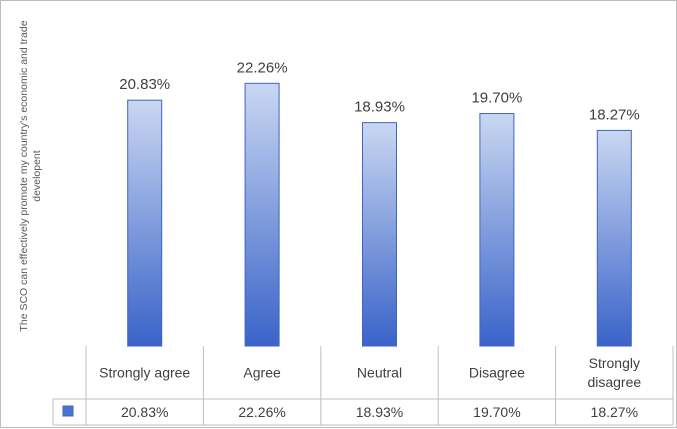 The image size is (677, 429). Describe the element at coordinates (262, 67) in the screenshot. I see `data-label: 22.26%` at that location.